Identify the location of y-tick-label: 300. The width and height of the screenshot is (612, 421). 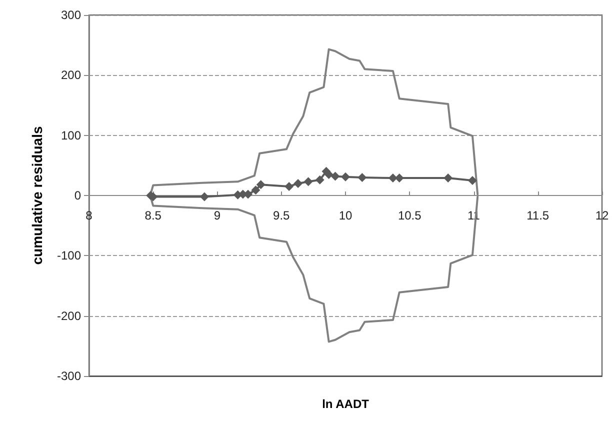
(71, 15).